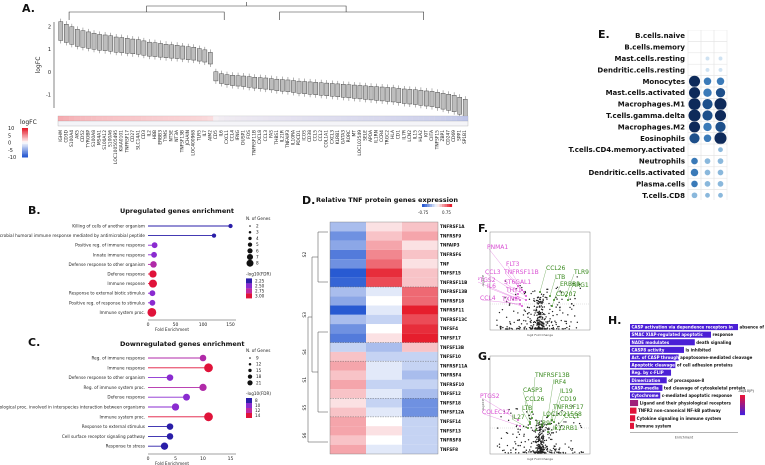  What do you see at coordinates (646, 380) in the screenshot?
I see `bar-inner-text: Dimerization` at bounding box center [646, 380].